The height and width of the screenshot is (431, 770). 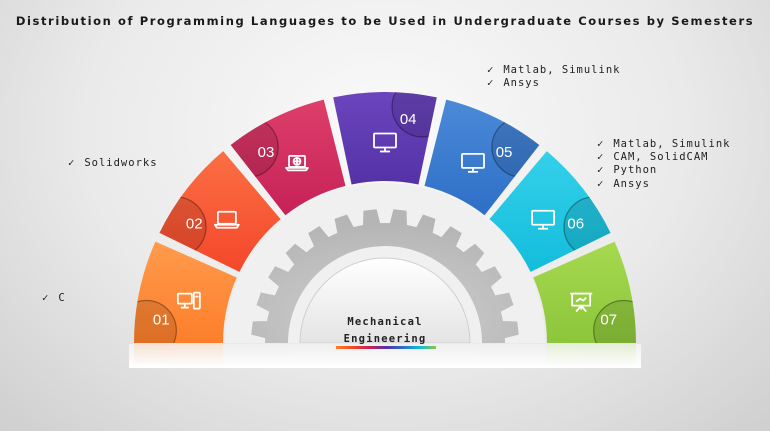 I want to click on semester-segment-04: 04, so click(x=385, y=138).